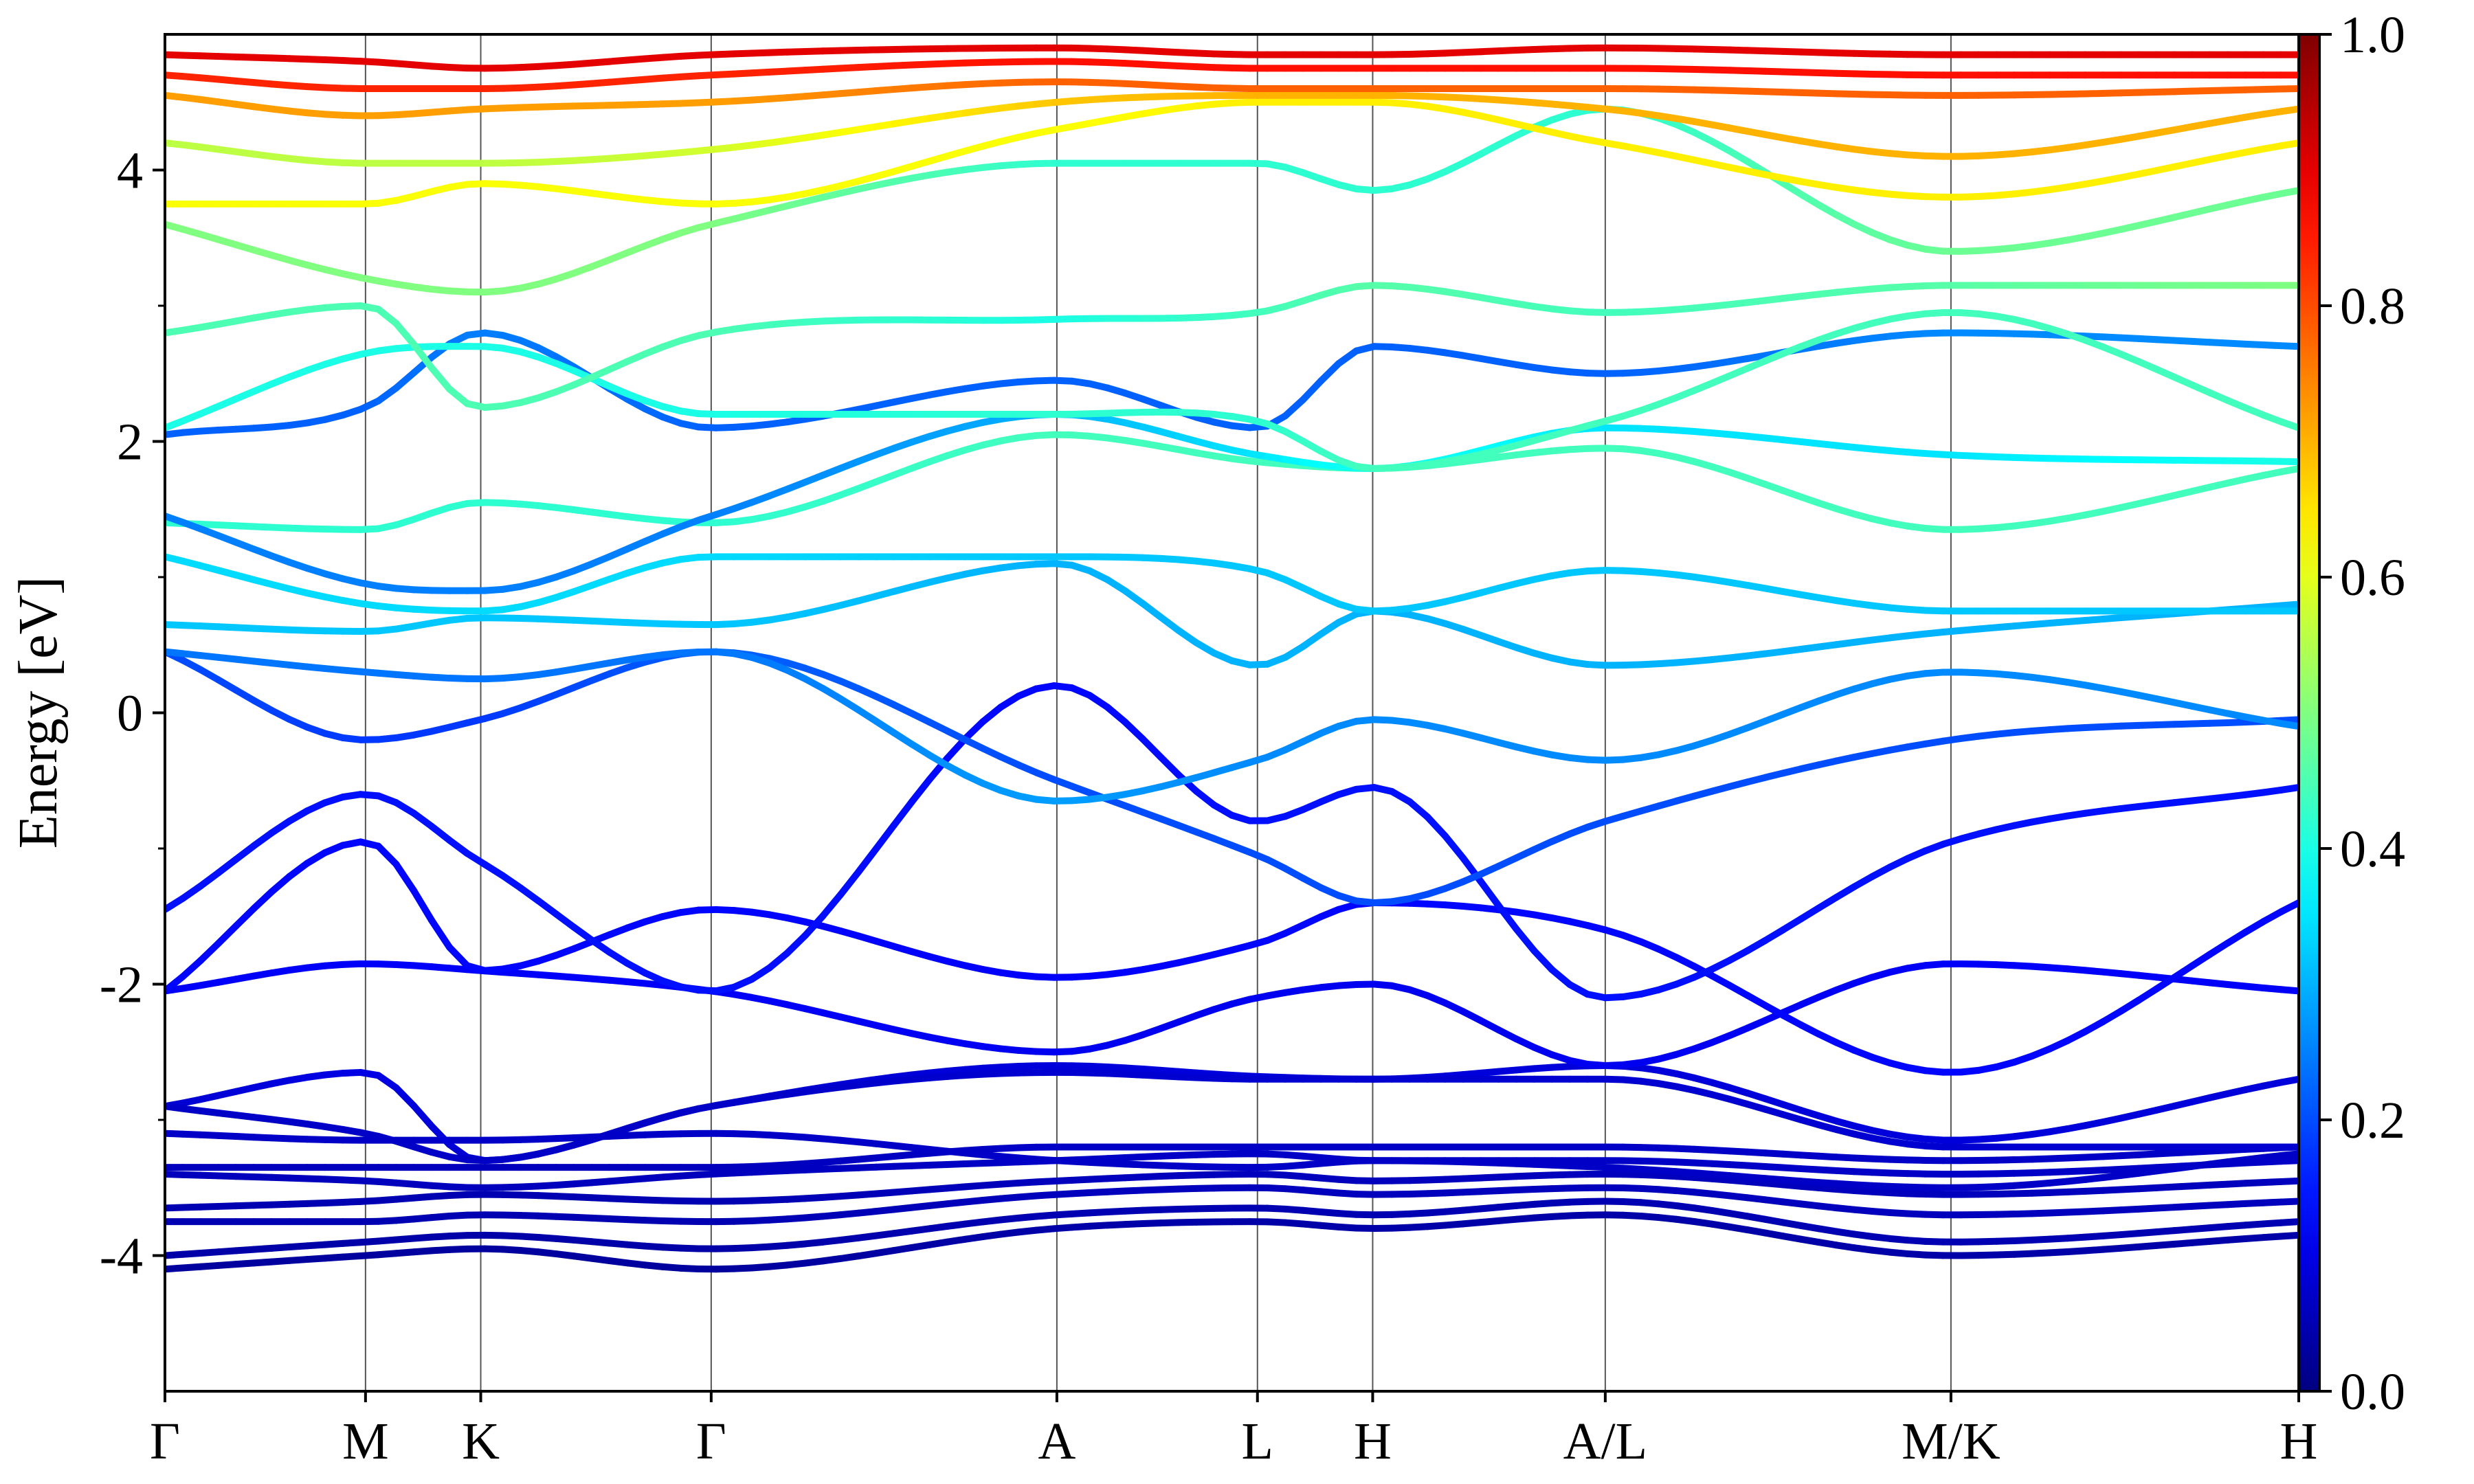 Image resolution: width=2474 pixels, height=1484 pixels. Describe the element at coordinates (132, 714) in the screenshot. I see `y-axis: 4 2 0 -2 -4` at that location.